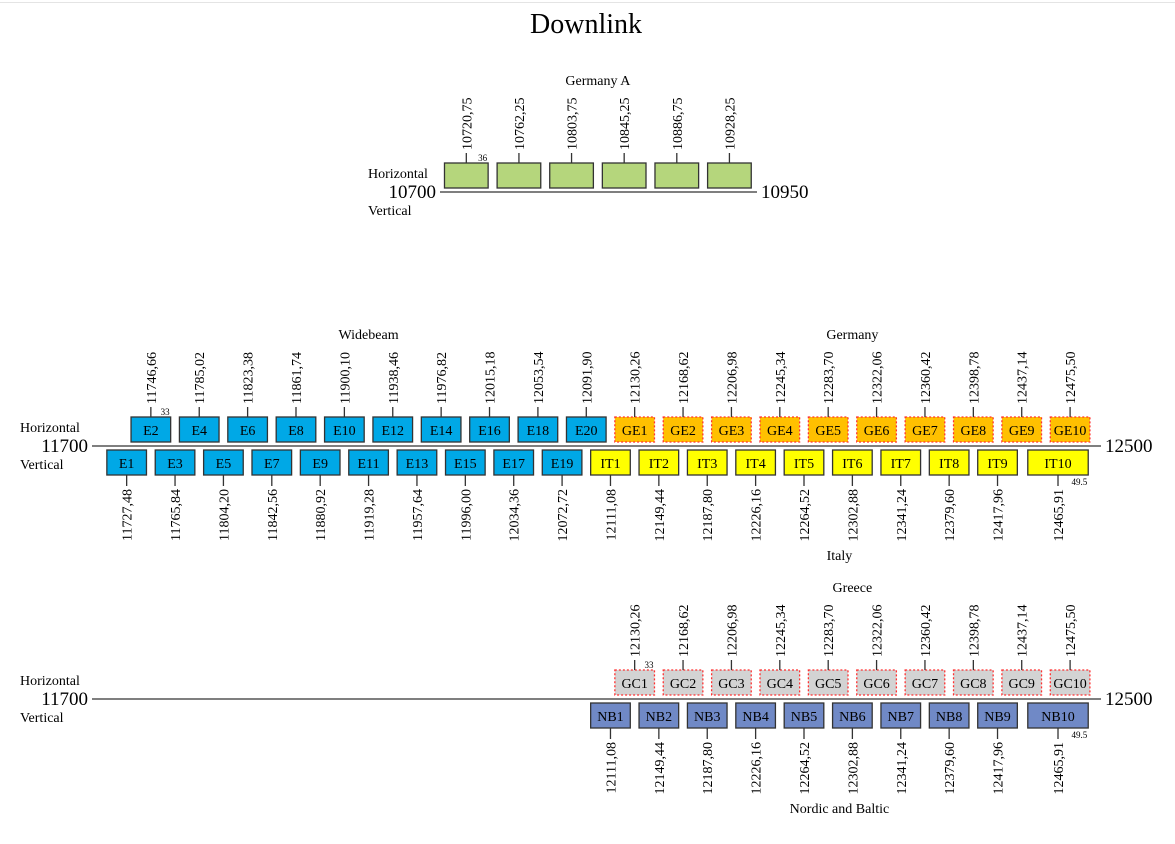  I want to click on channel: E1 11727,48, so click(127, 495).